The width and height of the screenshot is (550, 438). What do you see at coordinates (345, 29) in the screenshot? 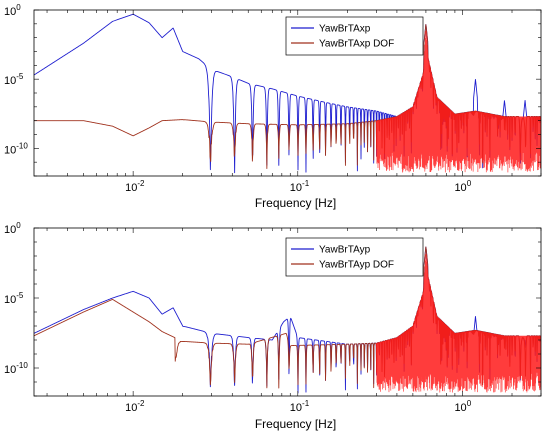
I see `legend-label: YawBrTAxp` at bounding box center [345, 29].